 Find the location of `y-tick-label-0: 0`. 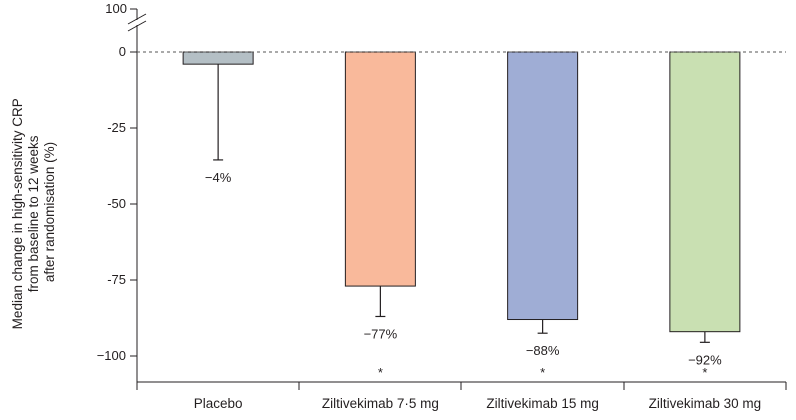

y-tick-label-0: 0 is located at coordinates (122, 51).